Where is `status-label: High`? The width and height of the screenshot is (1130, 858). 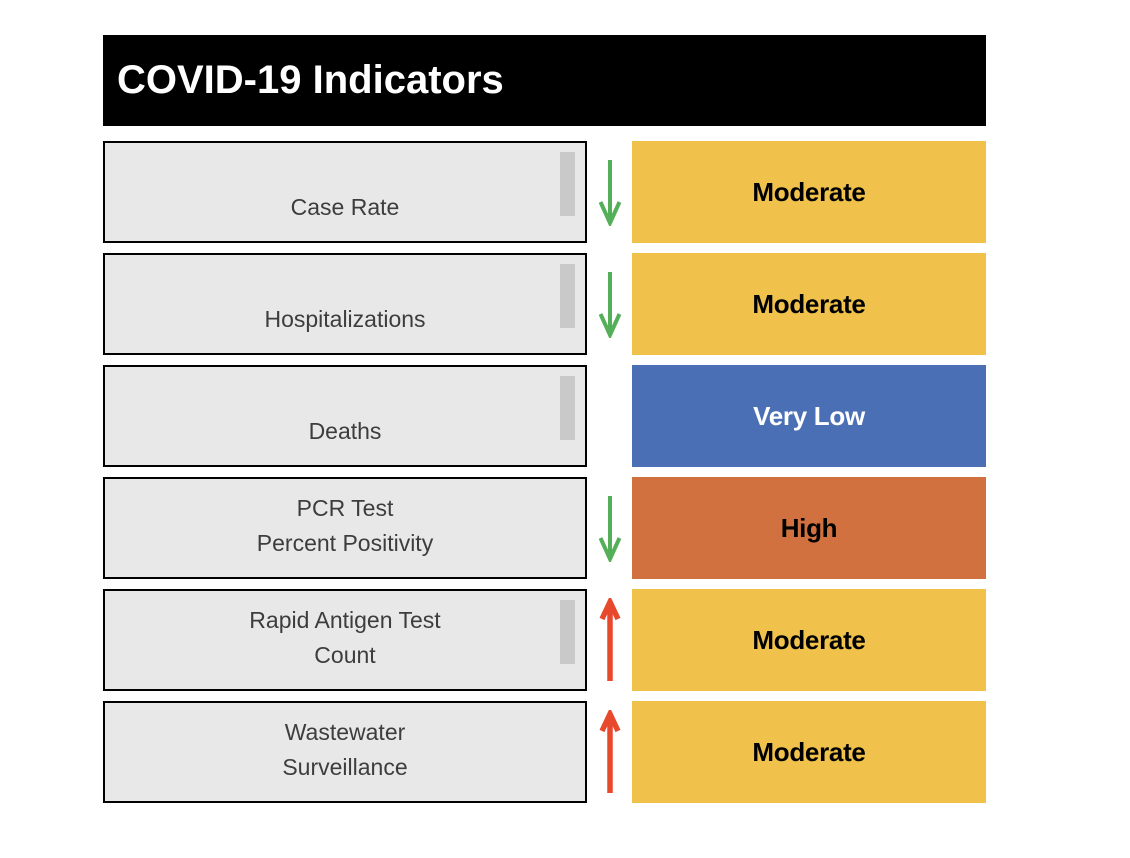 status-label: High is located at coordinates (809, 527).